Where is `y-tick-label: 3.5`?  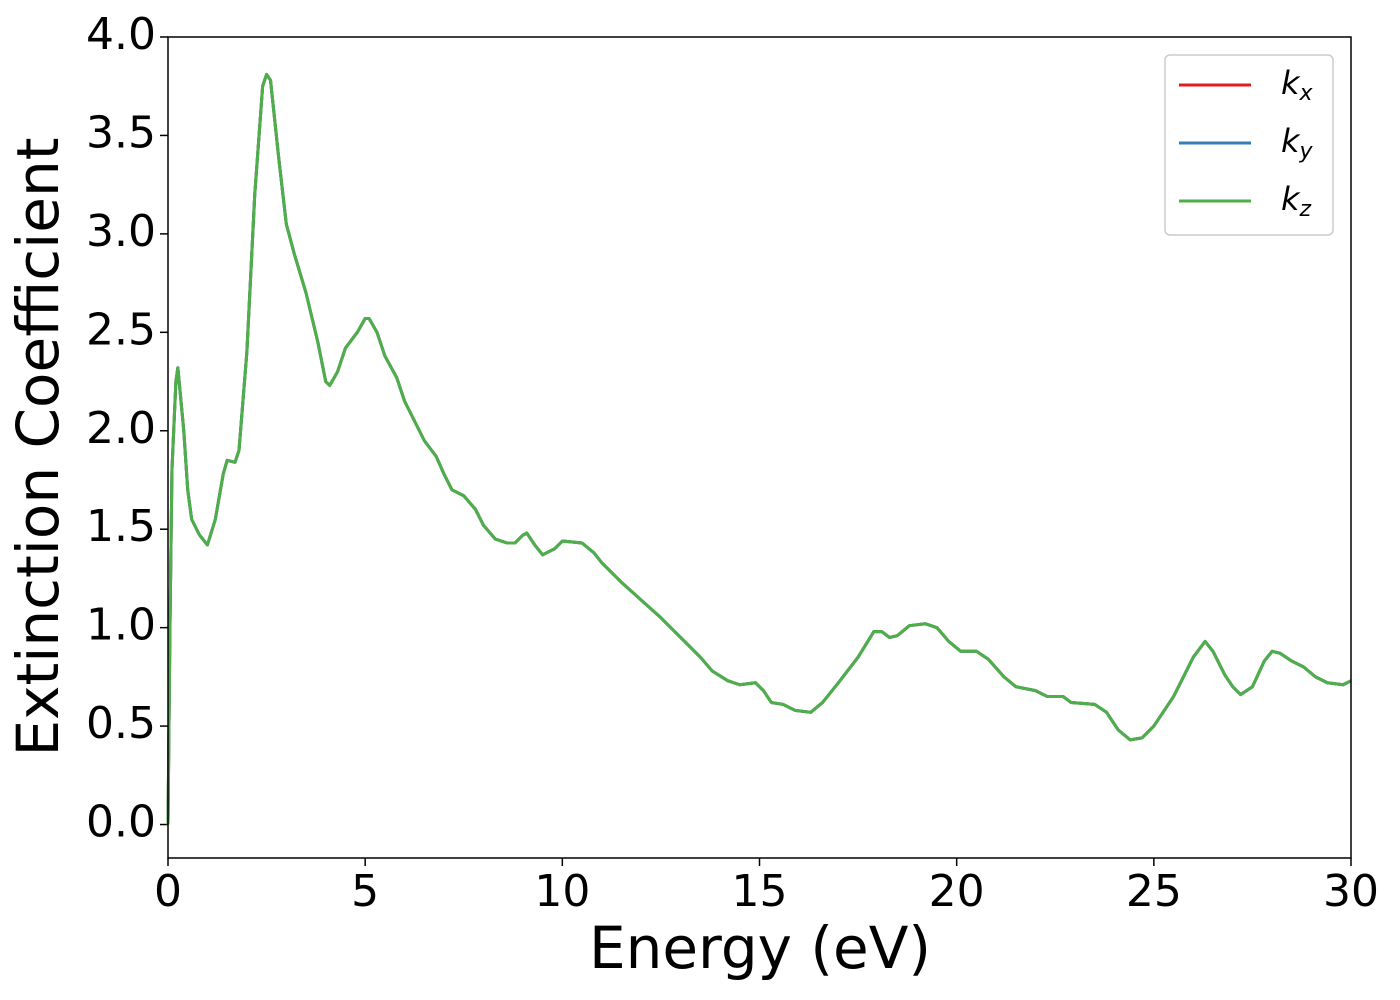
y-tick-label: 3.5 is located at coordinates (121, 132).